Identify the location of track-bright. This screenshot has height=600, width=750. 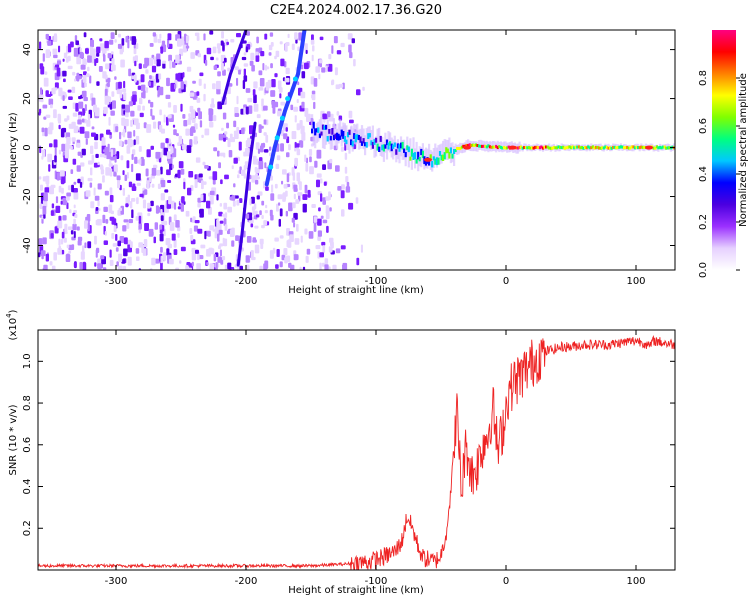
(285, 108).